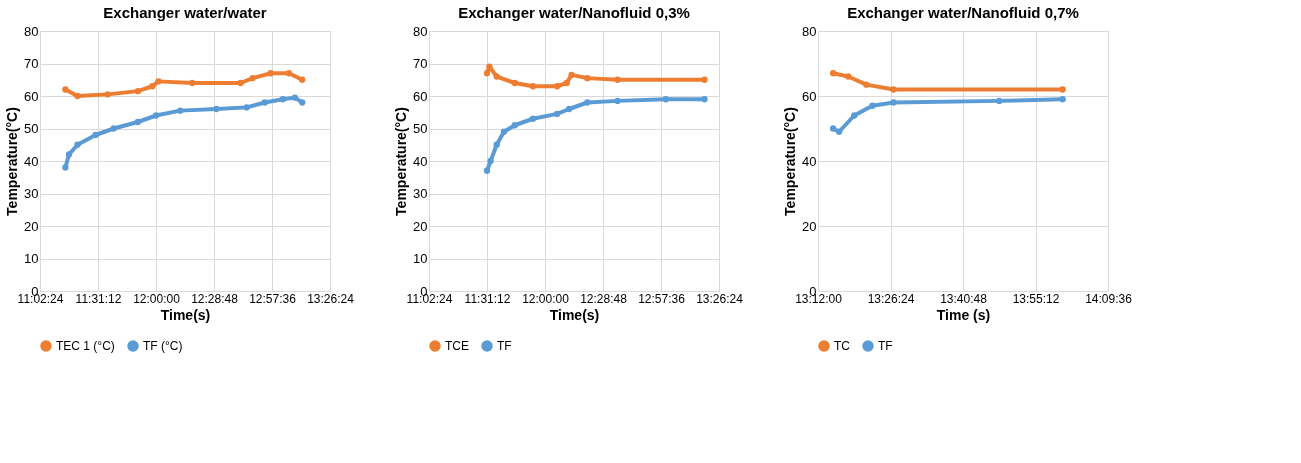  Describe the element at coordinates (964, 298) in the screenshot. I see `x-tick-label: 13:40:48` at that location.